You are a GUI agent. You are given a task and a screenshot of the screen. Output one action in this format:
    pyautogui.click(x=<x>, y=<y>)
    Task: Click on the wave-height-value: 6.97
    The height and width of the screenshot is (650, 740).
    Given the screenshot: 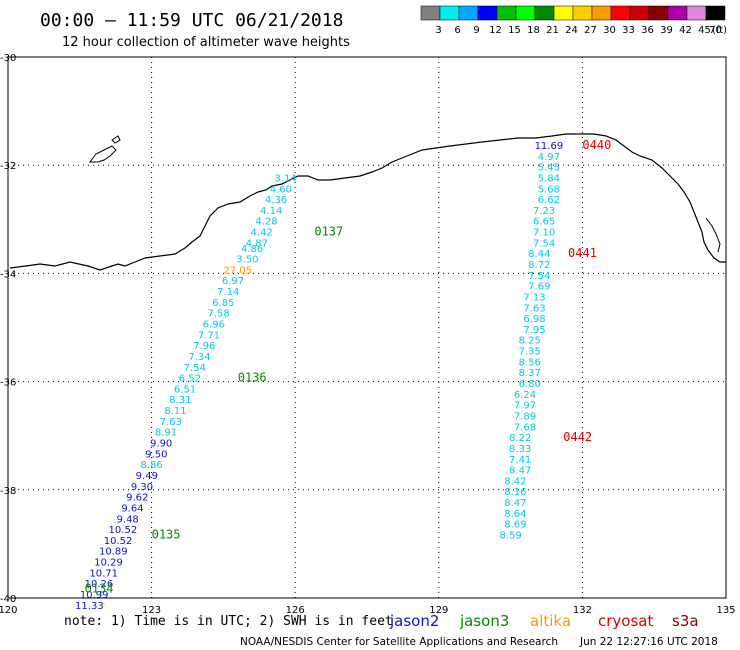 What is the action you would take?
    pyautogui.click(x=233, y=281)
    